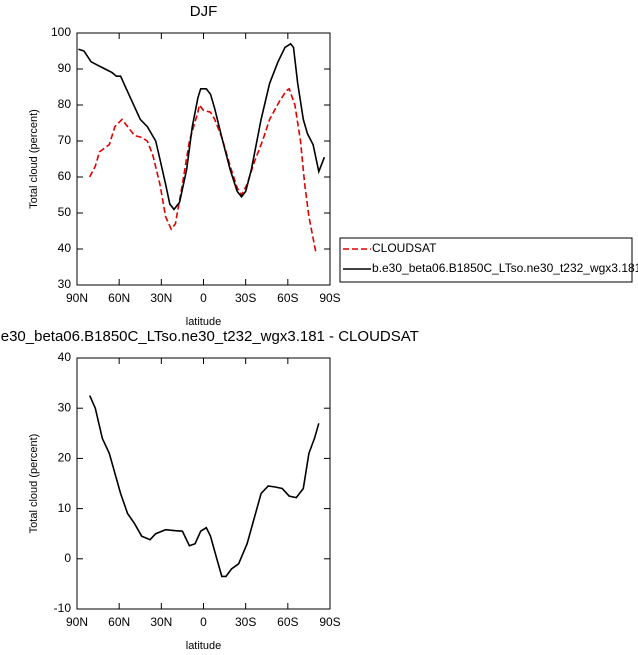  Describe the element at coordinates (65, 104) in the screenshot. I see `y-tick-label: 80` at that location.